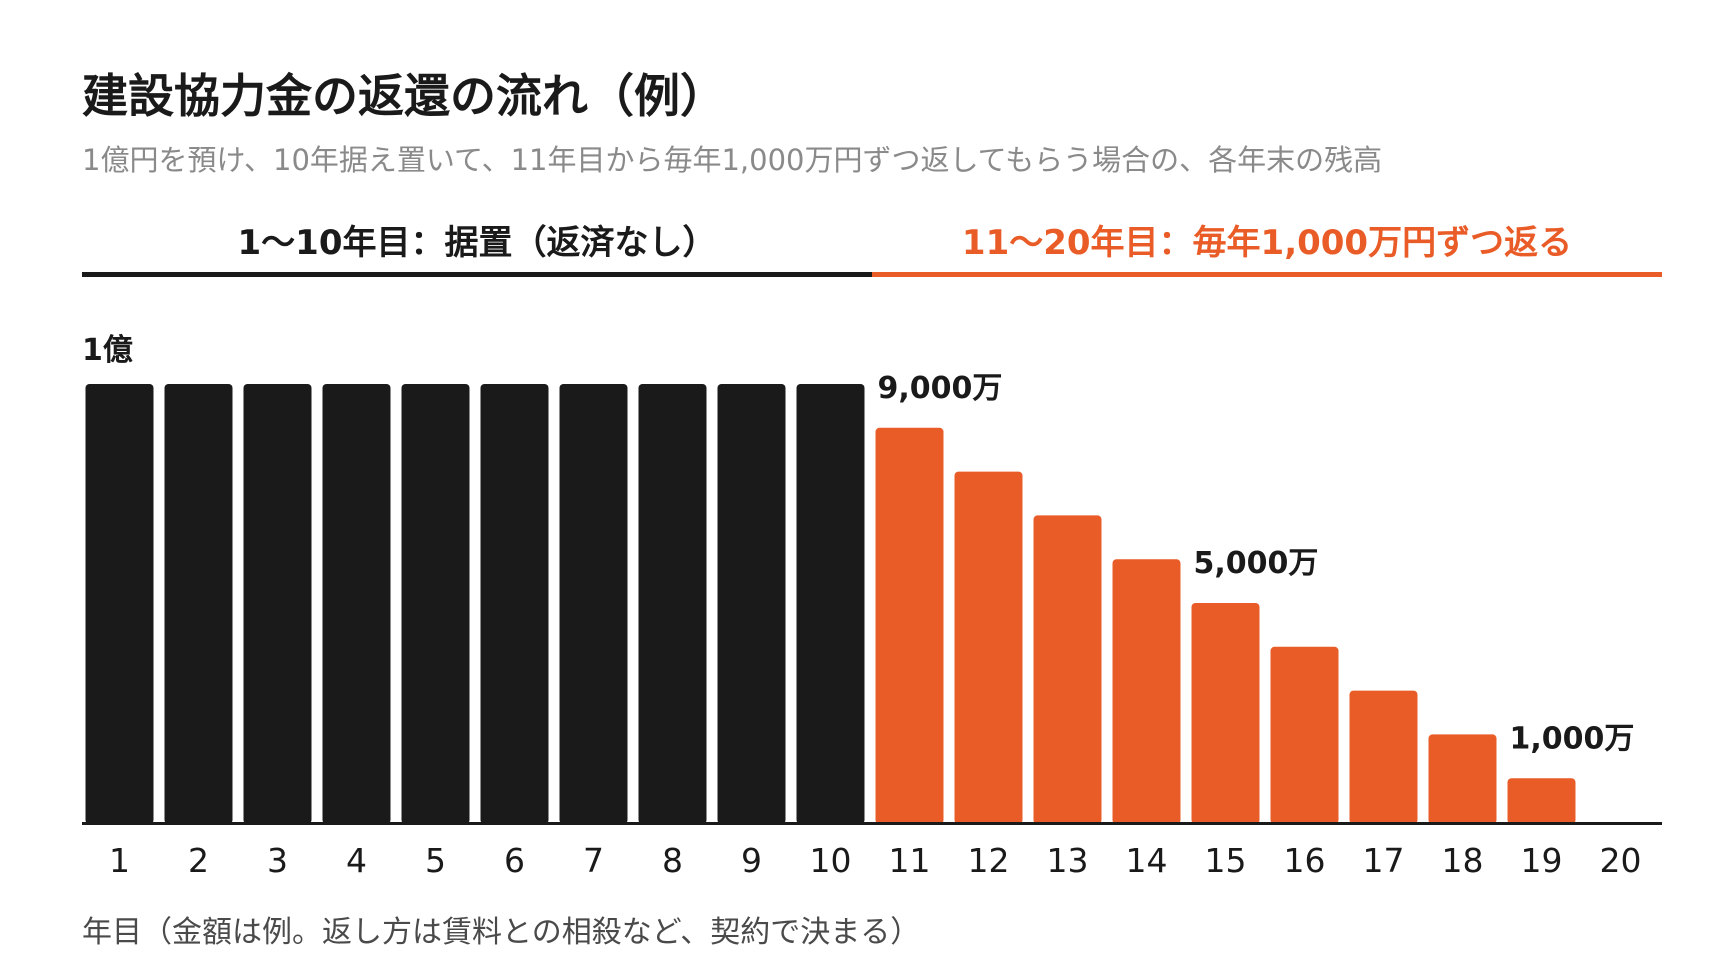  I want to click on phase-divider-deferred, so click(477, 274).